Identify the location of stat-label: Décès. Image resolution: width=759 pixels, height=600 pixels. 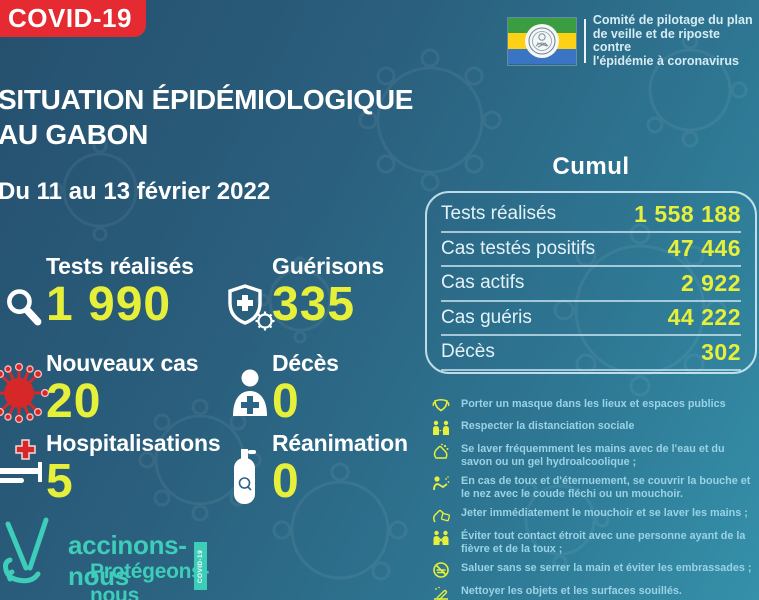
(305, 363).